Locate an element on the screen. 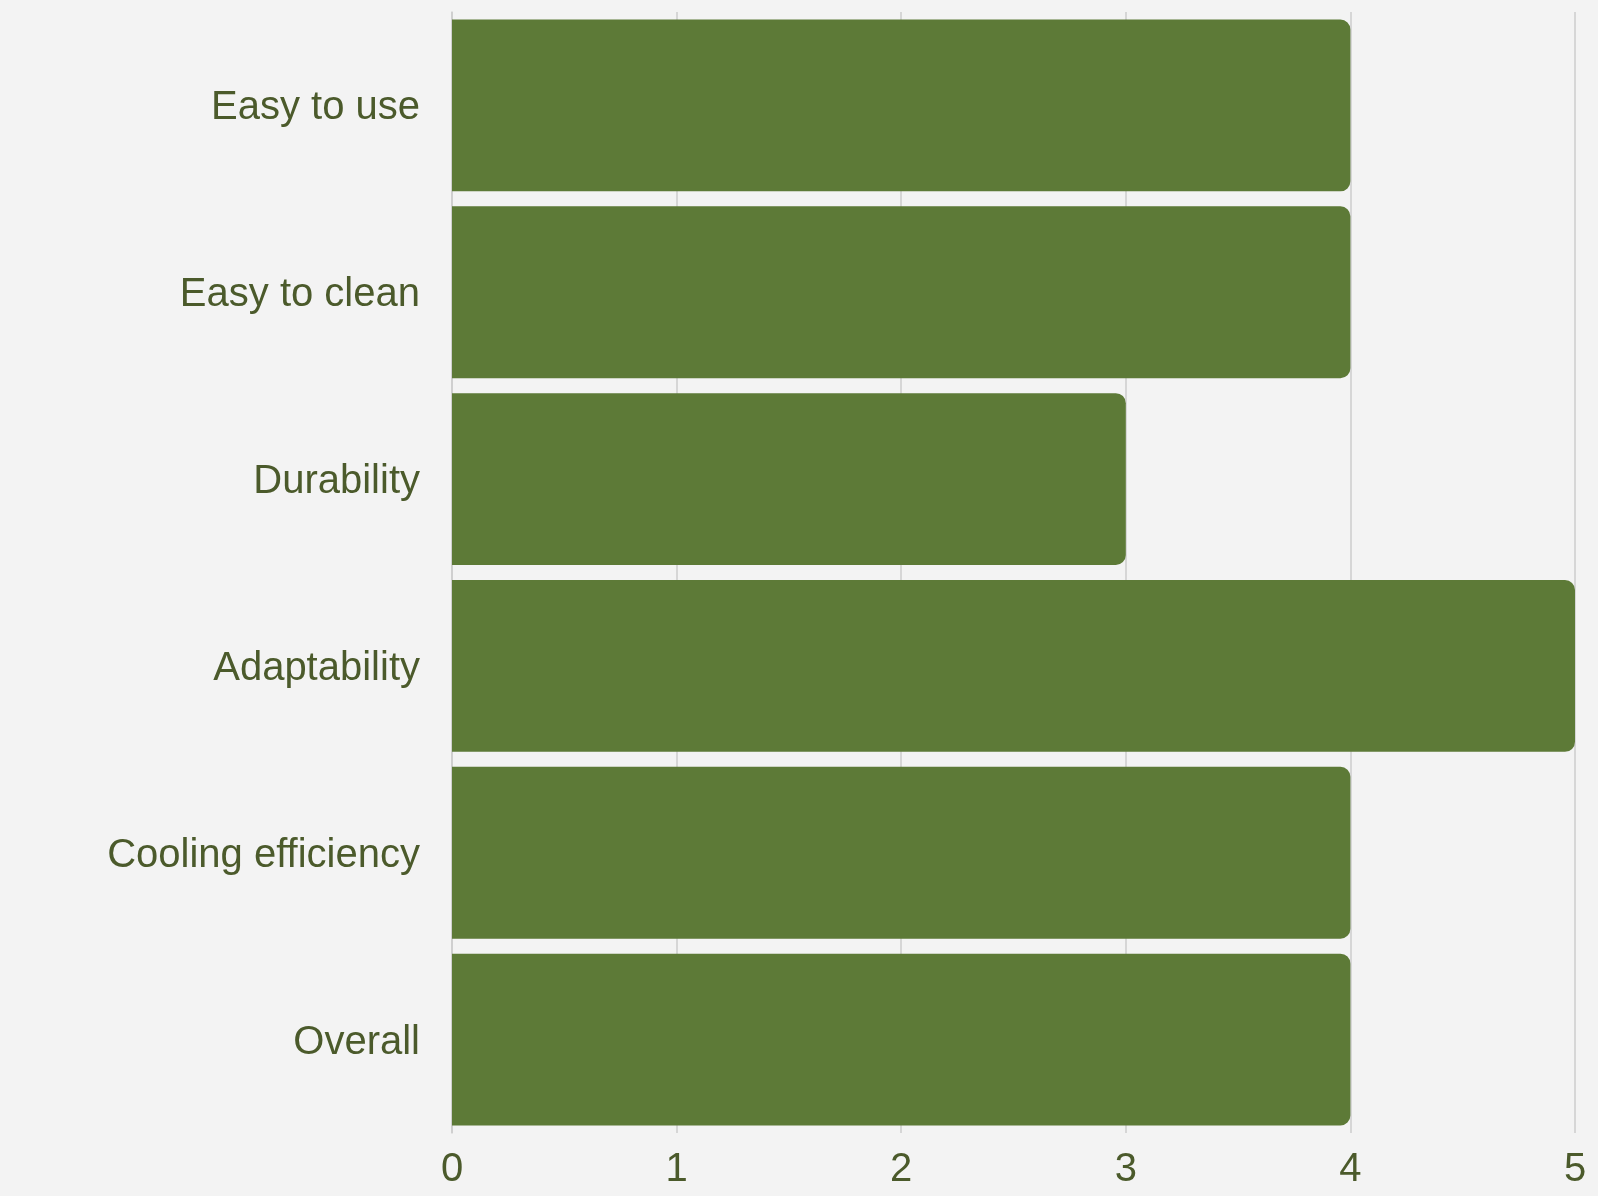 This screenshot has width=1598, height=1196. x-tick-label: 3 is located at coordinates (1125, 1167).